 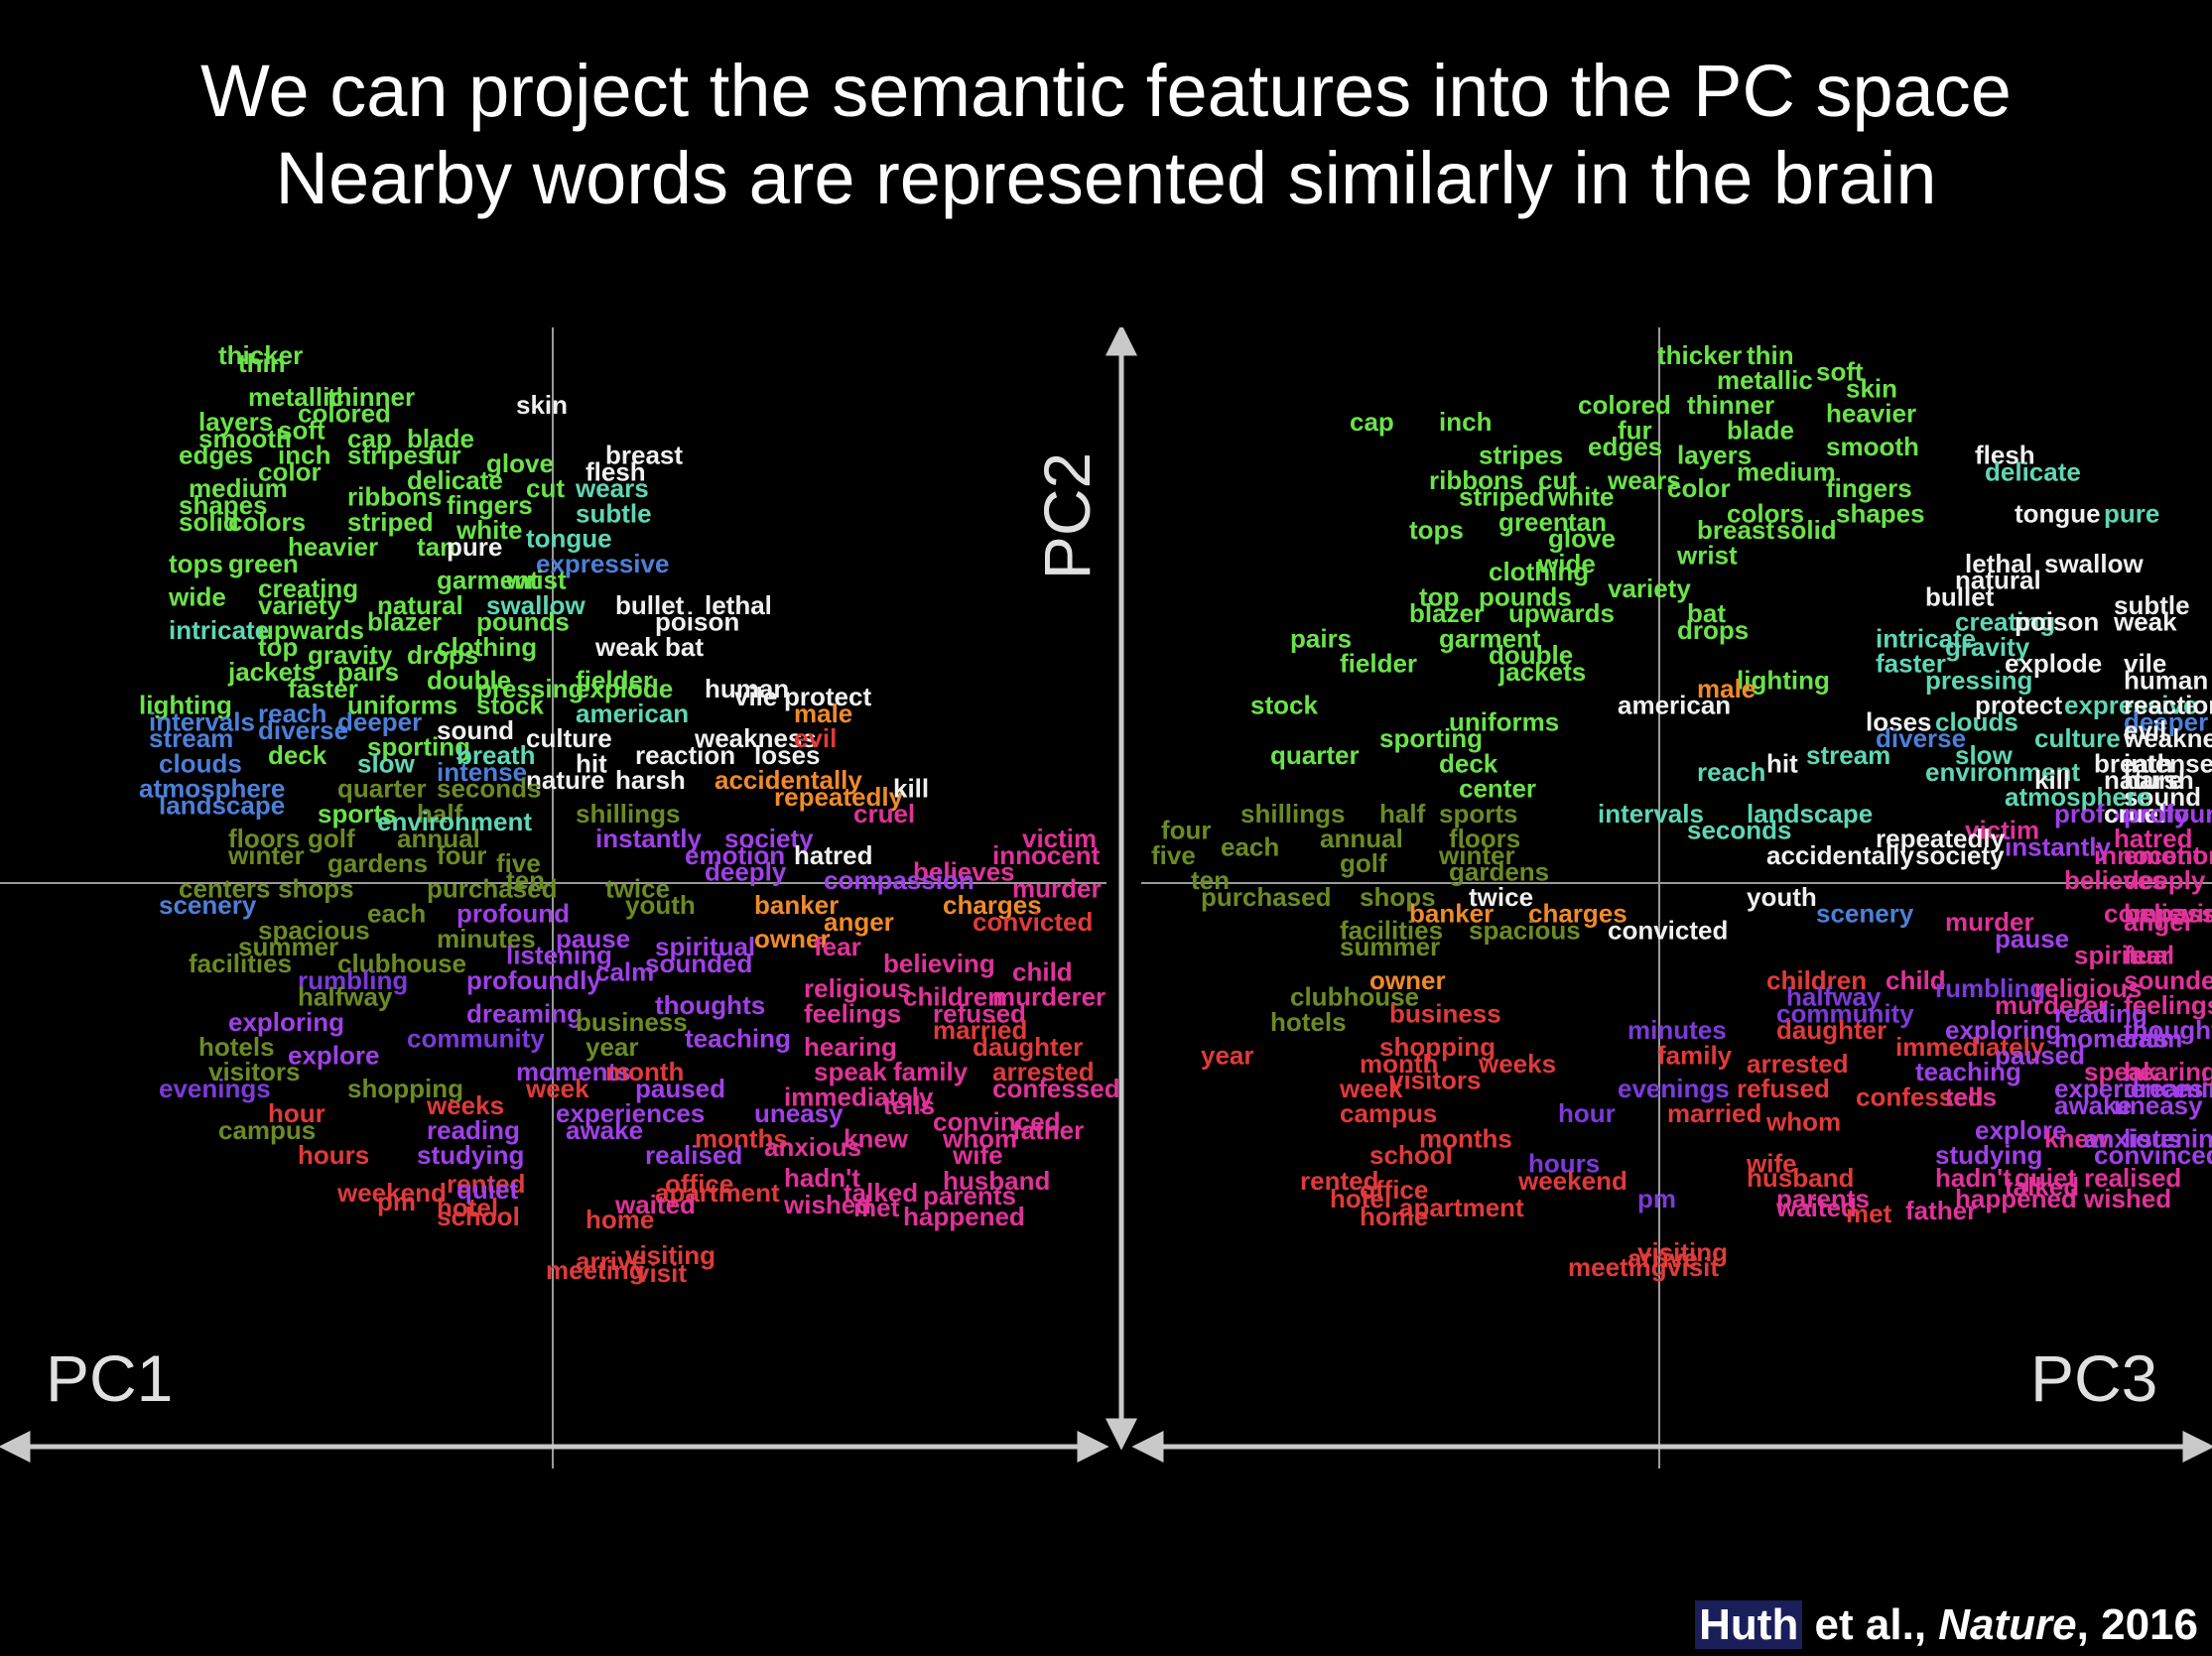 What do you see at coordinates (1749, 1624) in the screenshot?
I see `citation-author: Huth` at bounding box center [1749, 1624].